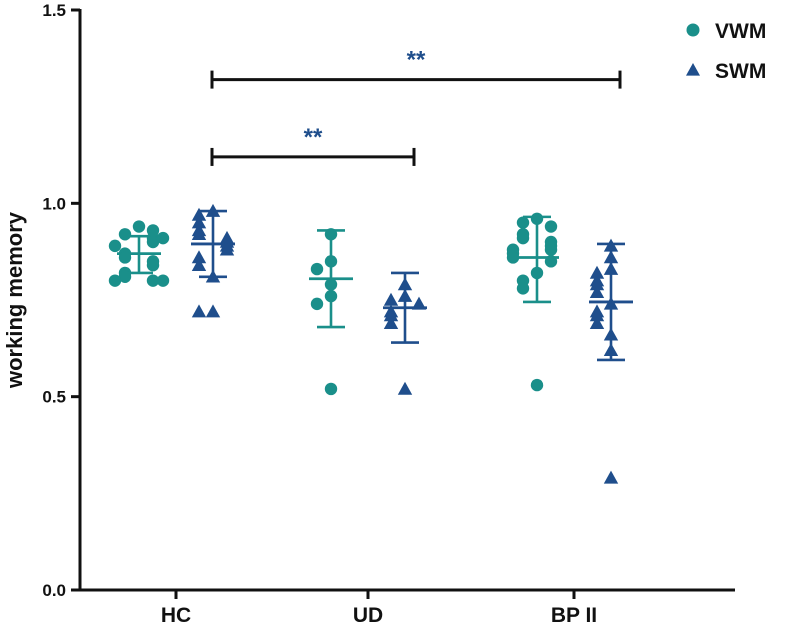  What do you see at coordinates (14, 300) in the screenshot?
I see `y-axis-label: working memory` at bounding box center [14, 300].